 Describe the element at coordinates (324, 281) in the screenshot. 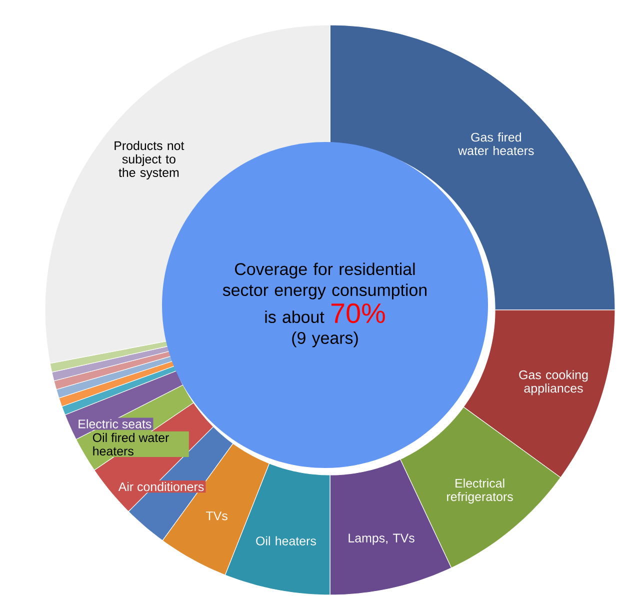

I see `text: Coverage for residential sector energy consumption` at that location.